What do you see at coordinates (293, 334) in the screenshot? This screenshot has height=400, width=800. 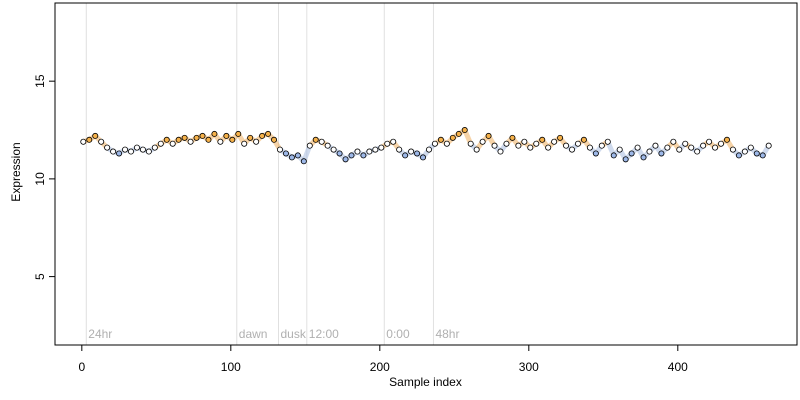 I see `marker-label-2: dusk` at bounding box center [293, 334].